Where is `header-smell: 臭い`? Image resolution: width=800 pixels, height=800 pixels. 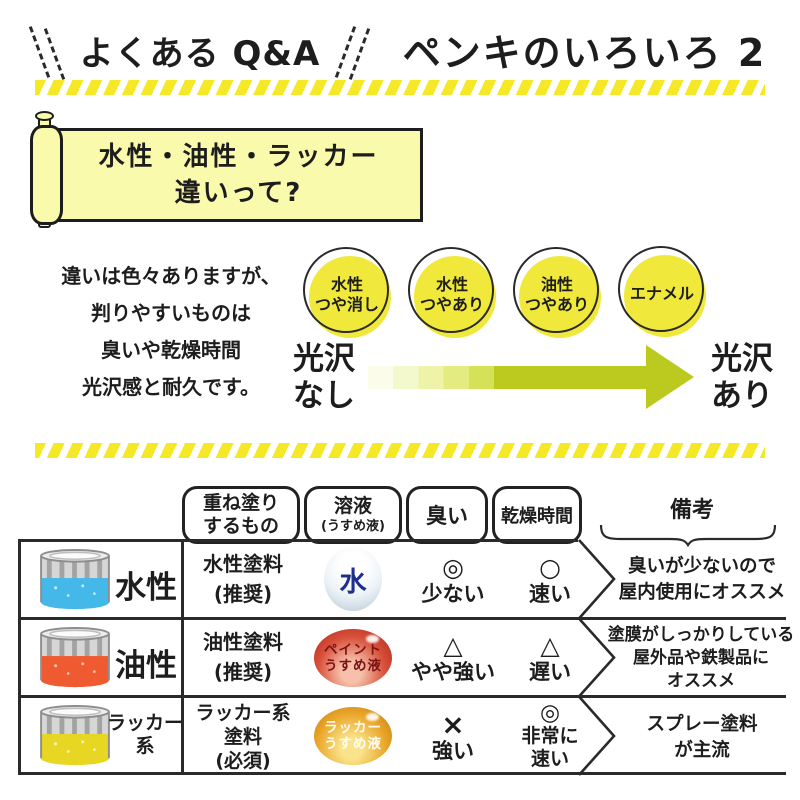
header-smell: 臭い is located at coordinates (447, 515).